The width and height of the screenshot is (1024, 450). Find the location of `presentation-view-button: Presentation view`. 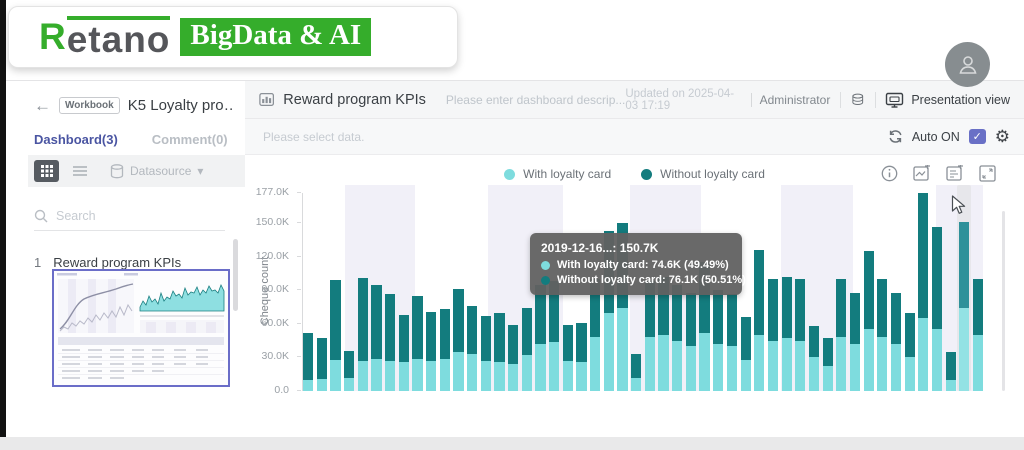

presentation-view-button: Presentation view is located at coordinates (947, 100).